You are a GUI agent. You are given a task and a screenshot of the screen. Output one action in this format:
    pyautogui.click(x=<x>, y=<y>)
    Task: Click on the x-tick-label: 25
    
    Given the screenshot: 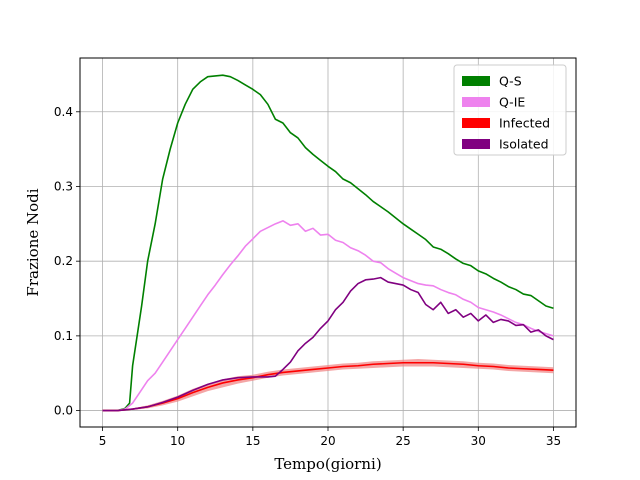 What is the action you would take?
    pyautogui.click(x=403, y=441)
    